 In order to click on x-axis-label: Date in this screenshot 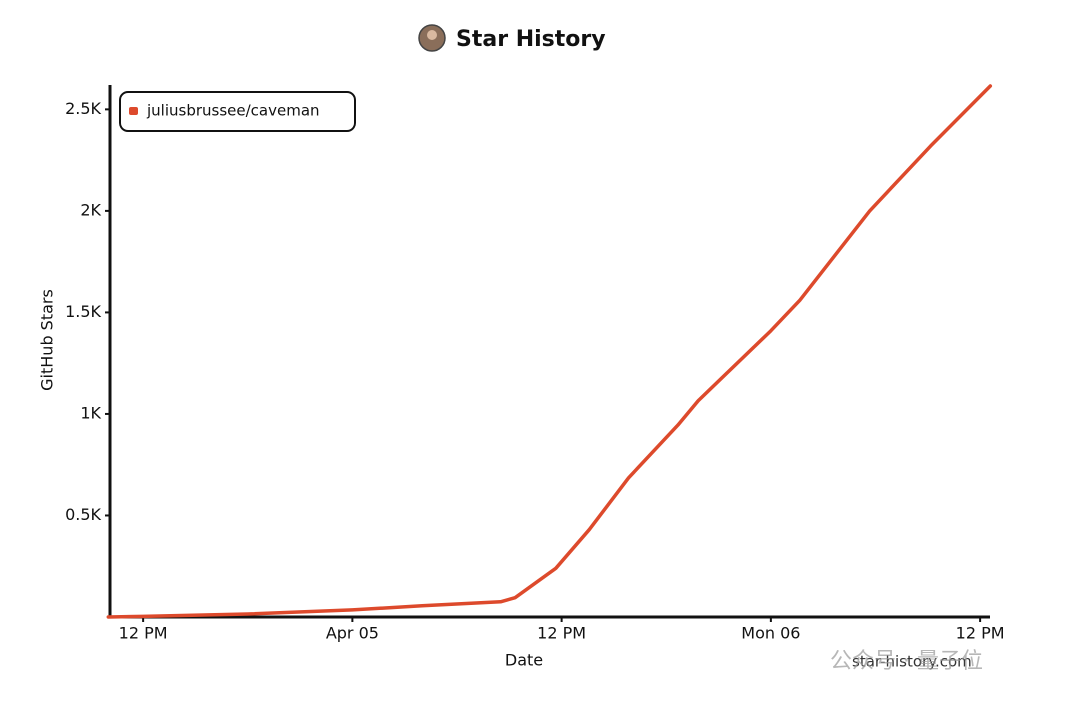, I will do `click(524, 660)`.